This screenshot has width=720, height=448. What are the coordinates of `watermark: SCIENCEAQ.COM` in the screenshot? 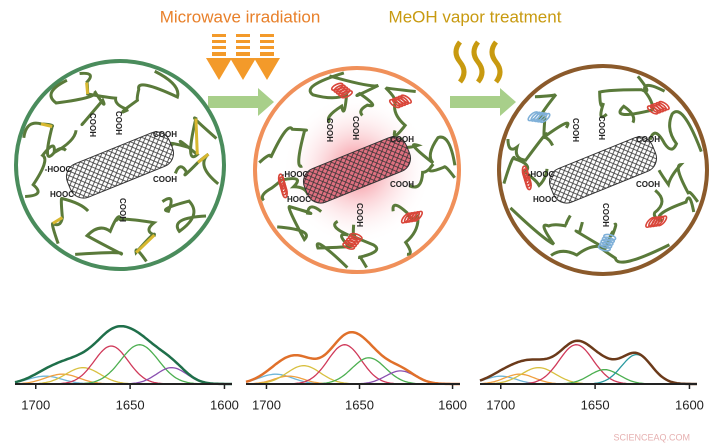 It's located at (651, 437).